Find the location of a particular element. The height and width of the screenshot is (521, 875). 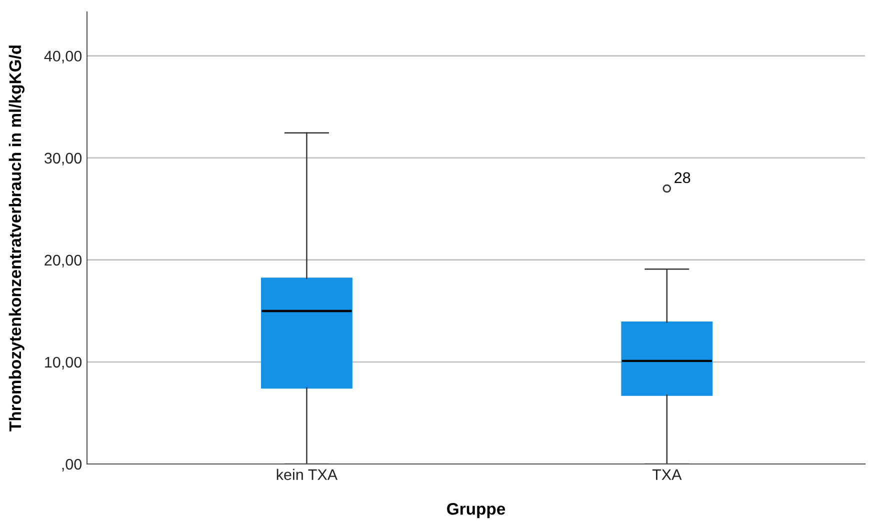

y-tick-label: 30,00 is located at coordinates (63, 159).